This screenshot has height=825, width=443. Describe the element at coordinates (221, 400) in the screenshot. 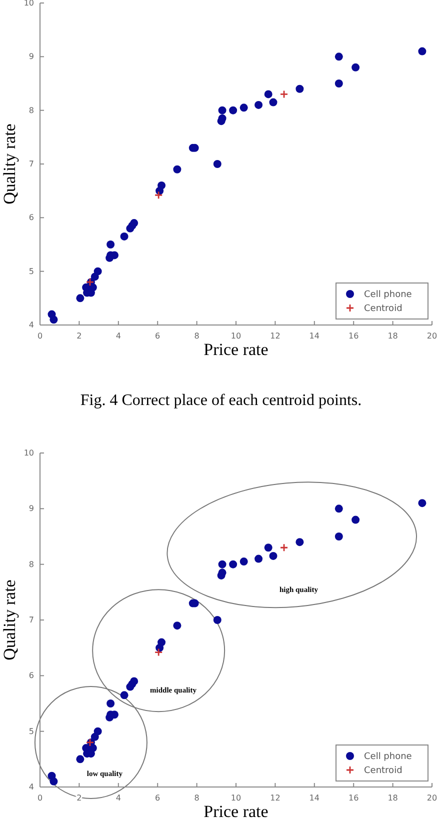

I see `caption: Fig. 4 Correct place of each centroid points.` at that location.